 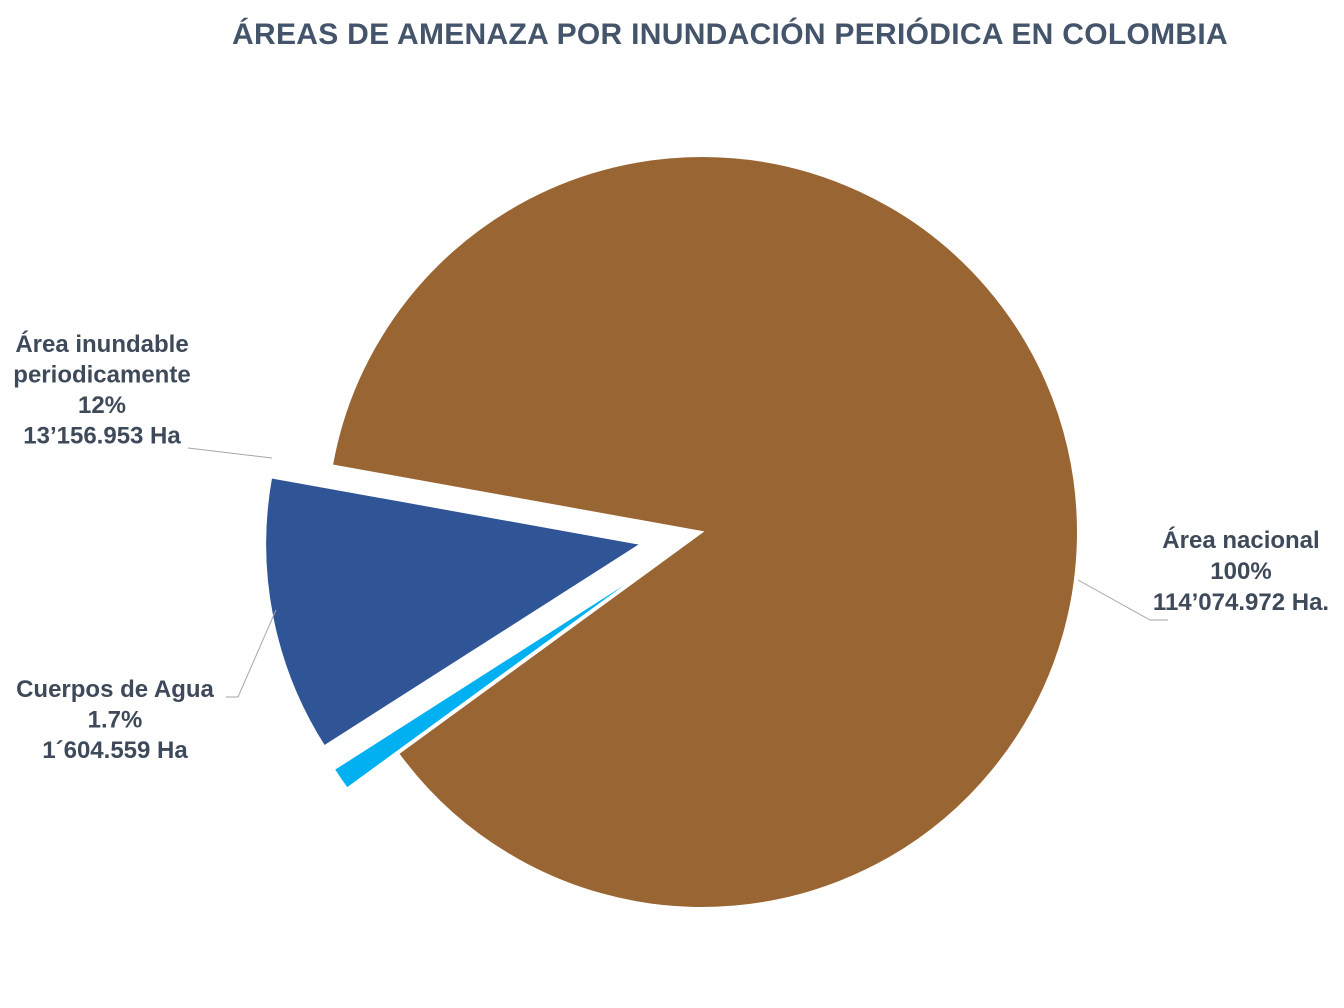 I want to click on data-label-water: Cuerpos de Agua 1.7% 1´604.559 Ha, so click(x=115, y=720).